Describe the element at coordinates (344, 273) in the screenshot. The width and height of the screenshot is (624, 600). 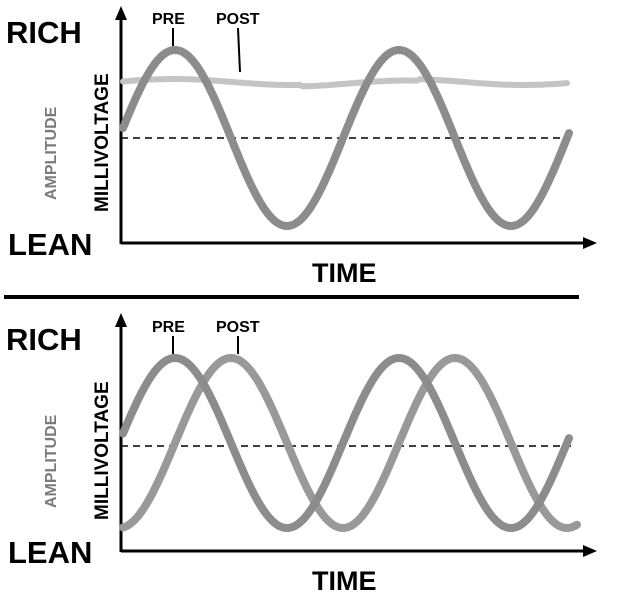
I see `top-time-label: TIME` at that location.